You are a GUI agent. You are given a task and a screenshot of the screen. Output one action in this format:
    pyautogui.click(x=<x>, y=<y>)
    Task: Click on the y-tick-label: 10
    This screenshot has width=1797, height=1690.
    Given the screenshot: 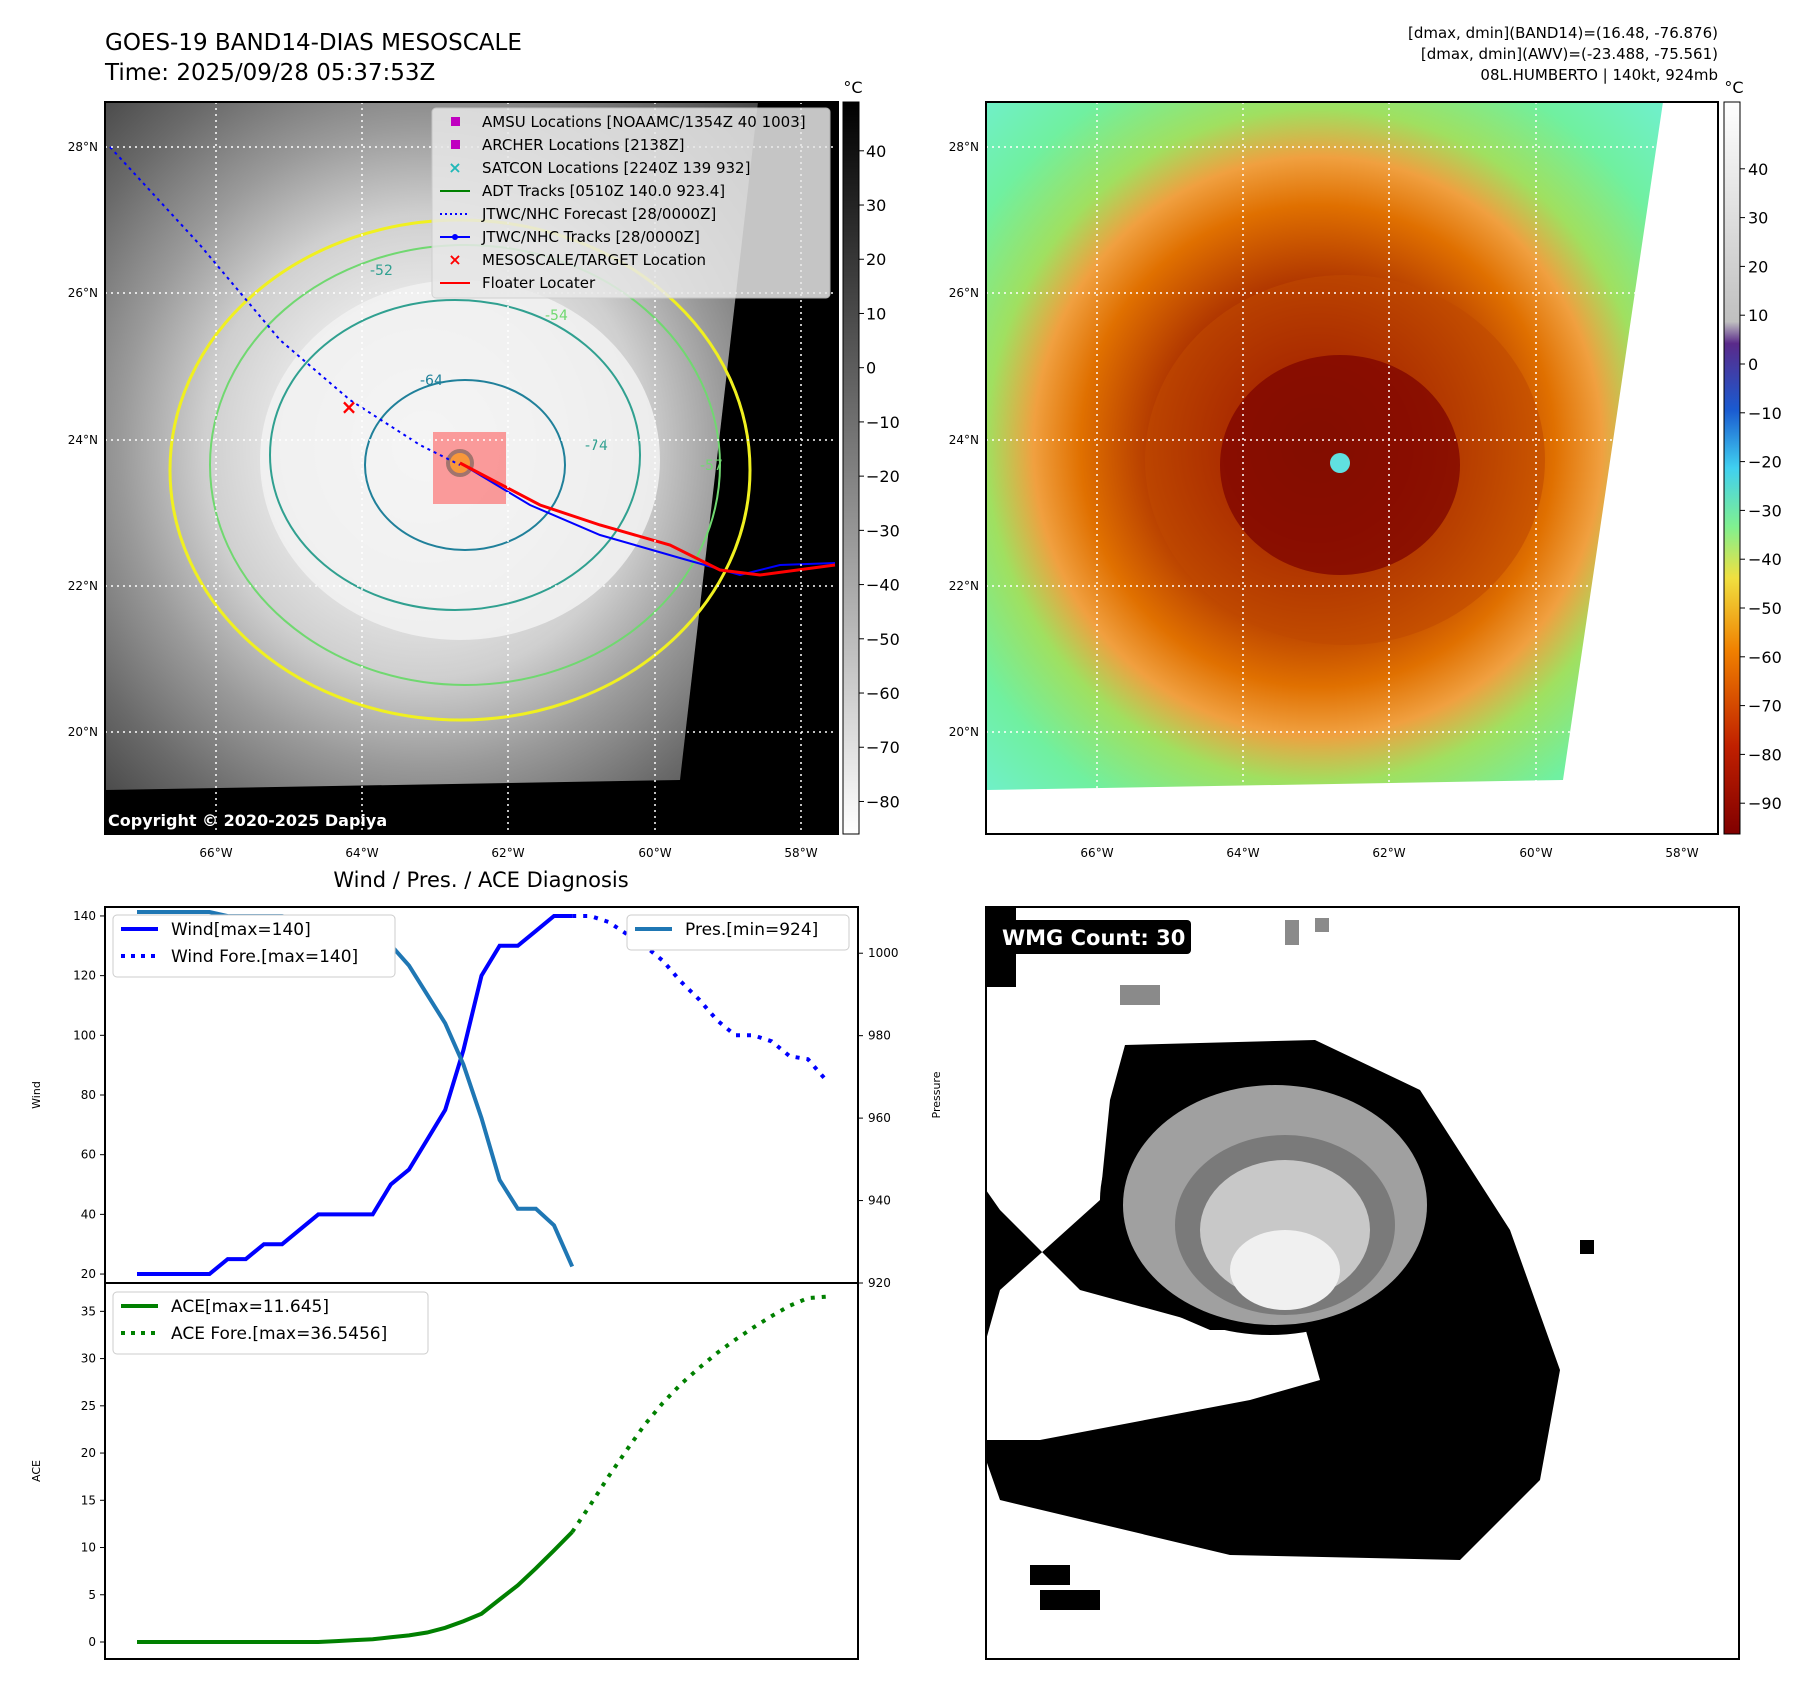 What is the action you would take?
    pyautogui.click(x=88, y=1548)
    